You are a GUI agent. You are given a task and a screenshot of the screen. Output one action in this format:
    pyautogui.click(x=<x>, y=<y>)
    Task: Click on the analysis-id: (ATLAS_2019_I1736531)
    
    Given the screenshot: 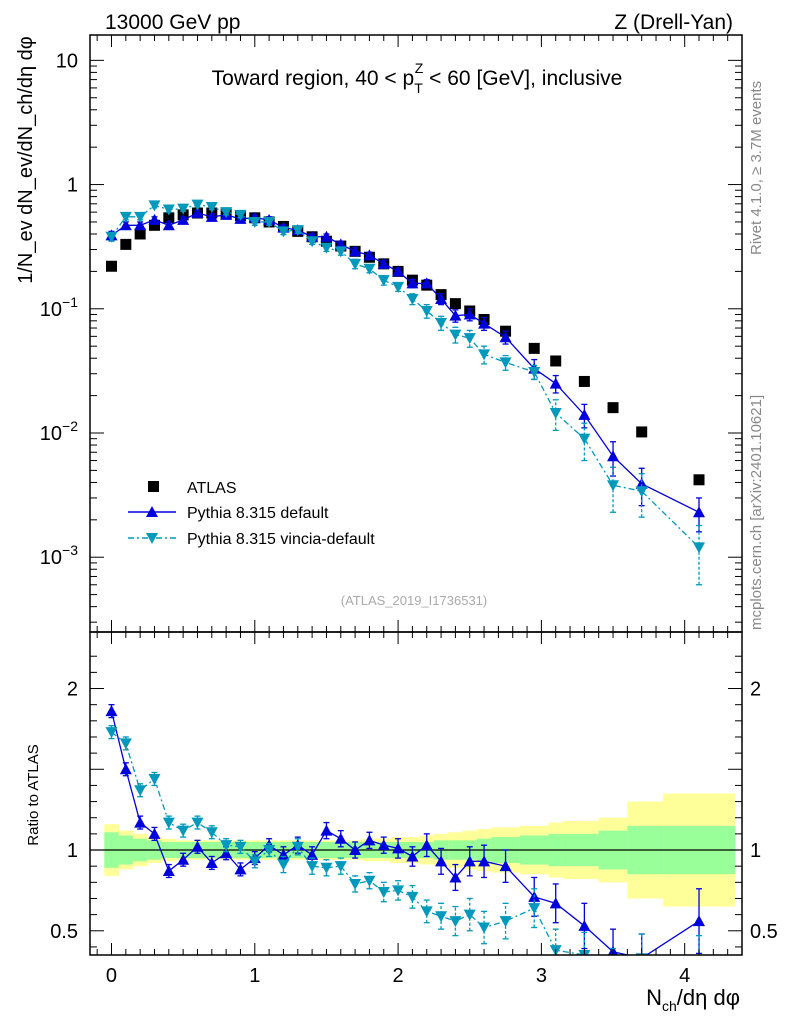 What is the action you would take?
    pyautogui.click(x=414, y=600)
    